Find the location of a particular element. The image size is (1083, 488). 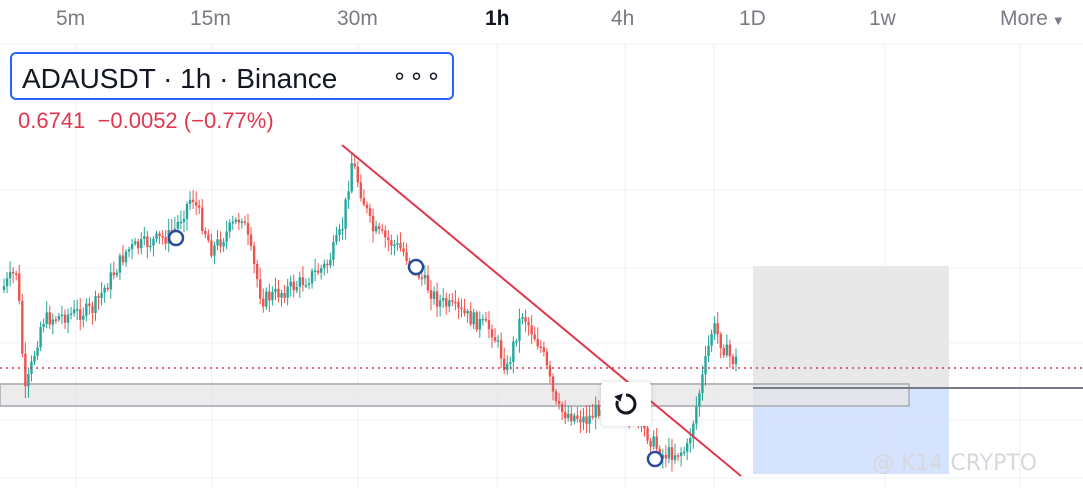

timeframe-4h: 4h is located at coordinates (623, 18).